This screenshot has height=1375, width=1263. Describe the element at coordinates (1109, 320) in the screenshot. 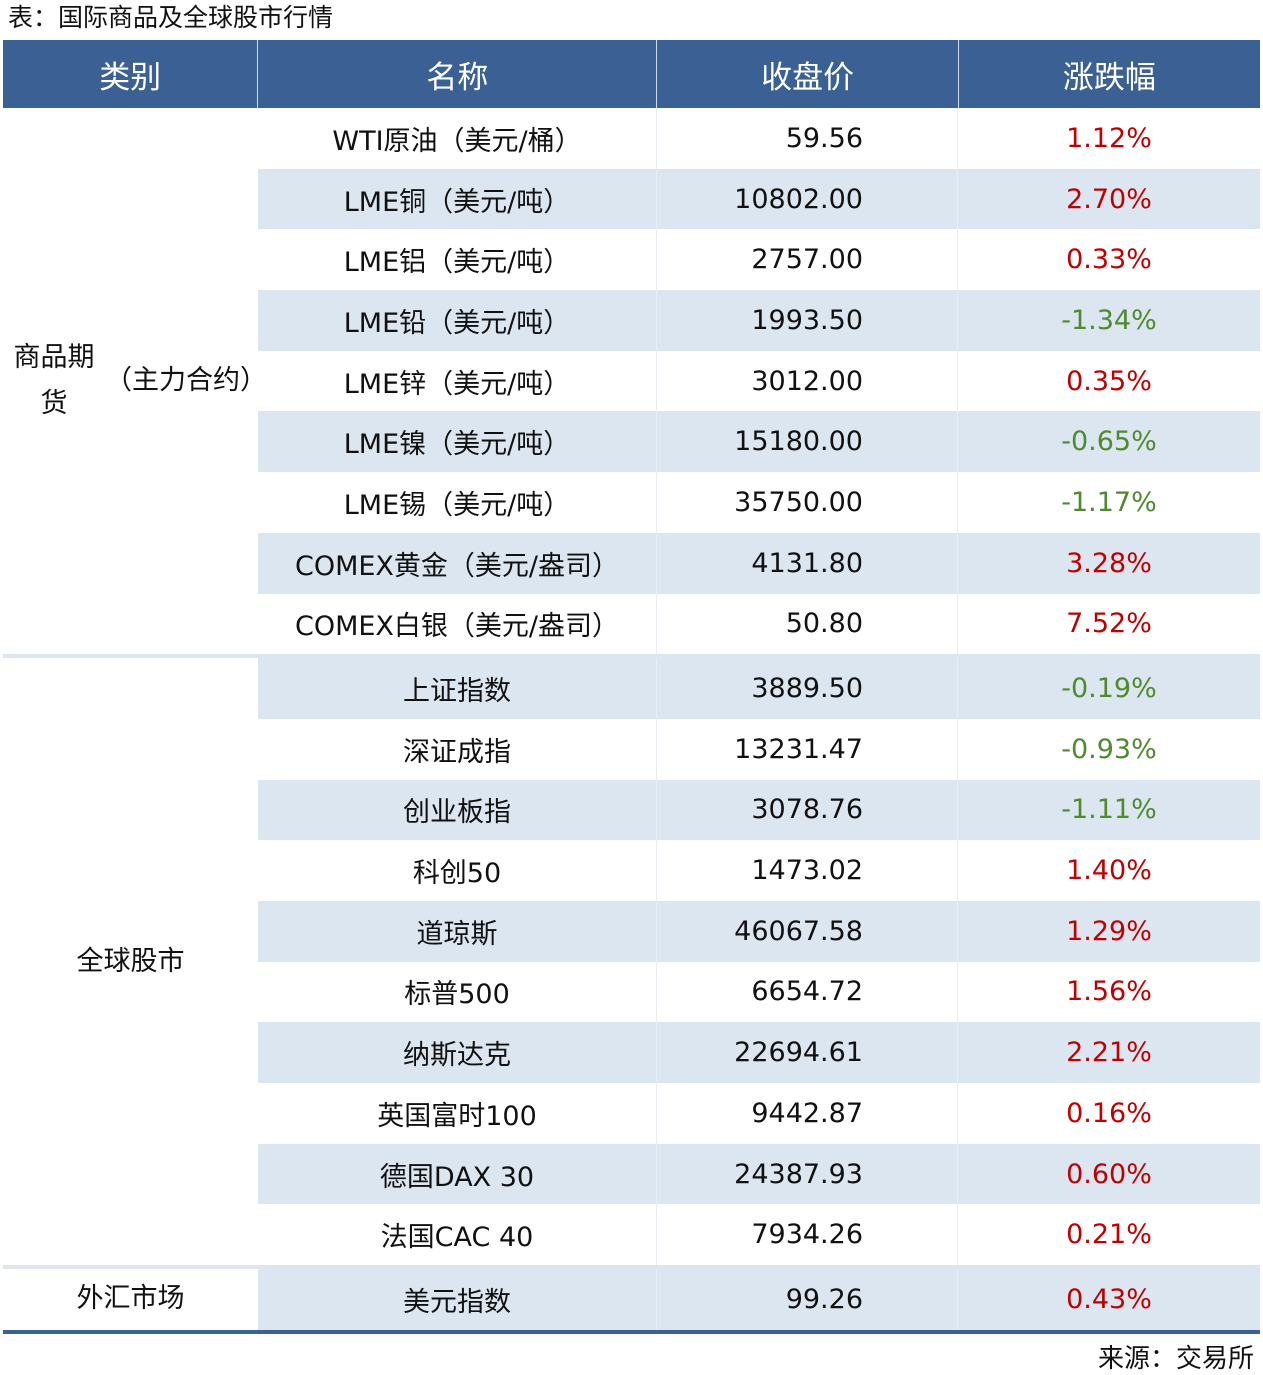

I see `change-cell: -1.34%` at that location.